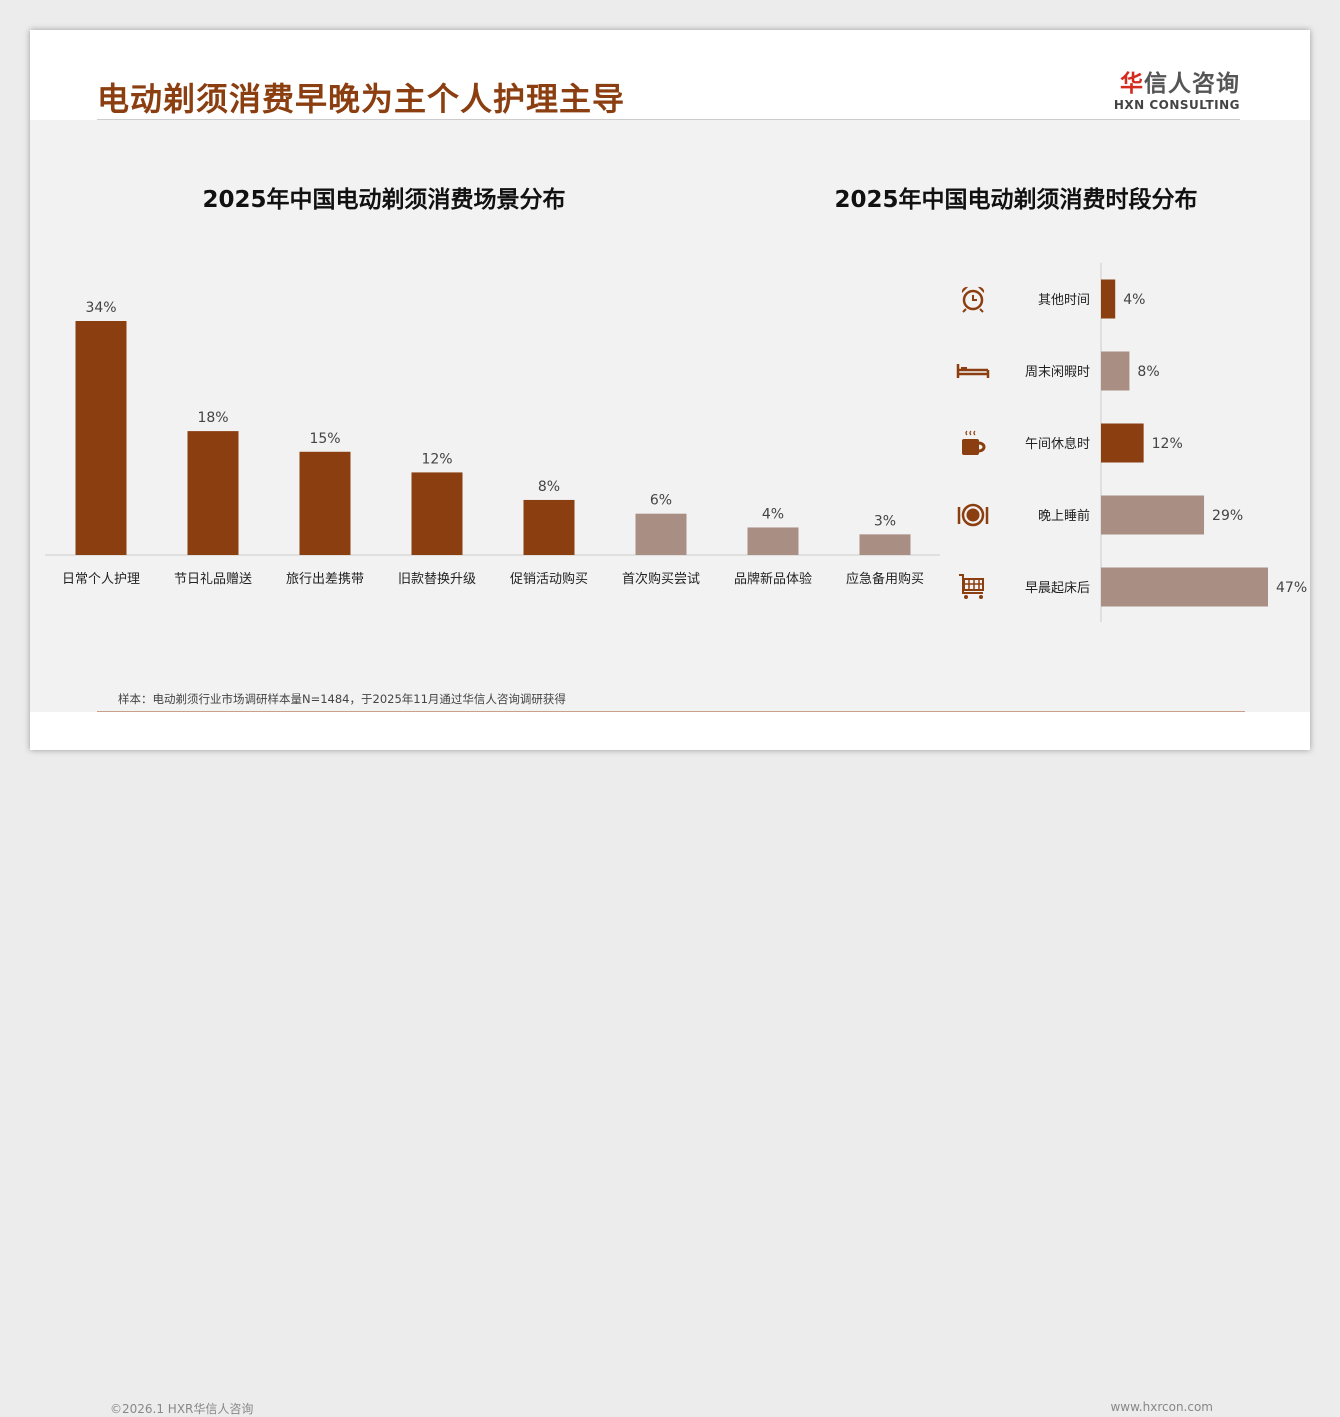  What do you see at coordinates (182, 1409) in the screenshot?
I see `copyright: ©2026.1 HXR华信人咨询` at bounding box center [182, 1409].